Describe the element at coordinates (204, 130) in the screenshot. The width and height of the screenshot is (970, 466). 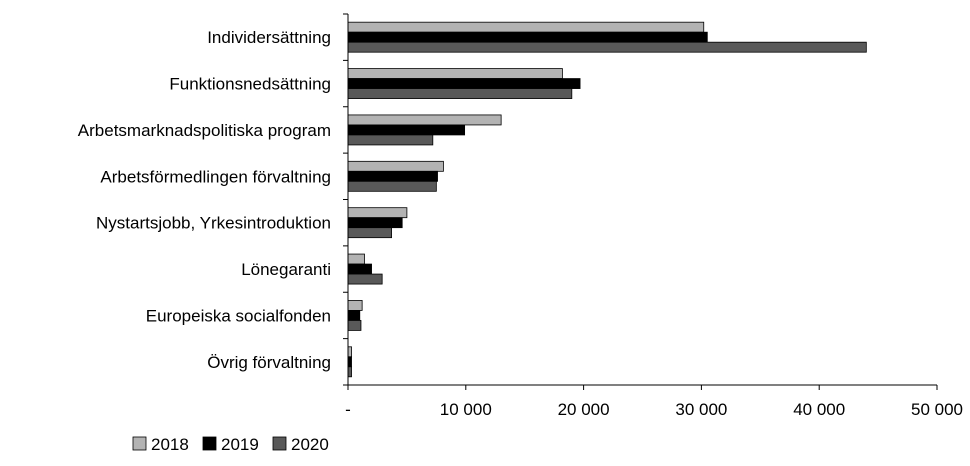
I see `category-label: Arbetsmarknadspolitiska program` at that location.